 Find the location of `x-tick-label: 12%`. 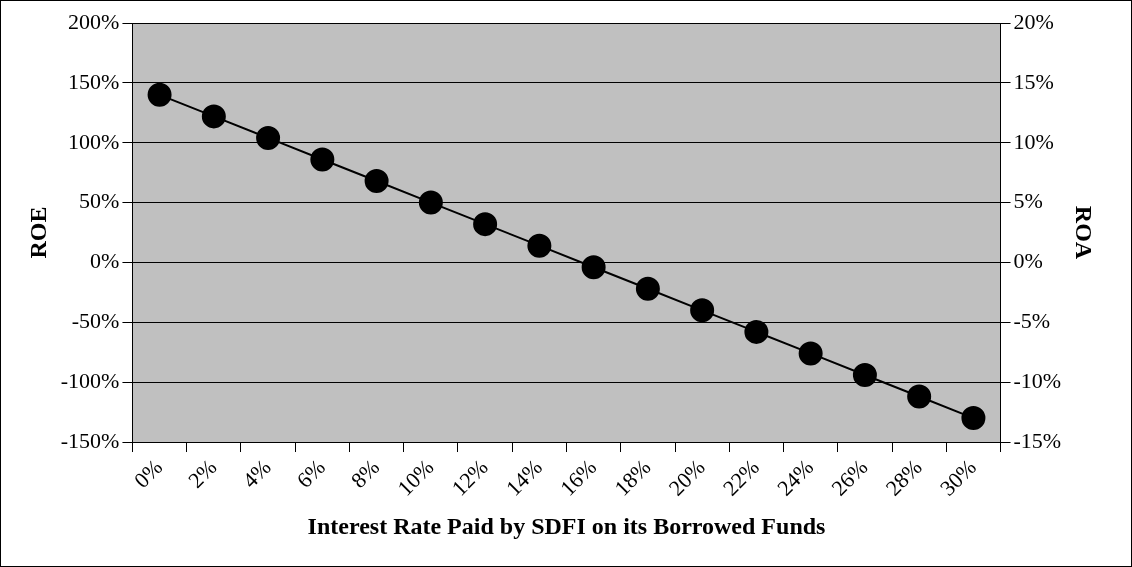

x-tick-label: 12% is located at coordinates (469, 477).